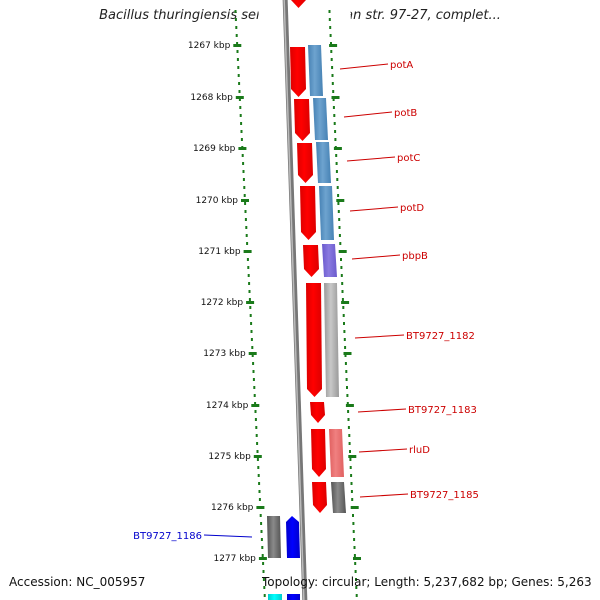 This screenshot has width=600, height=600. Describe the element at coordinates (232, 508) in the screenshot. I see `scale-label: 1276 kbp` at that location.